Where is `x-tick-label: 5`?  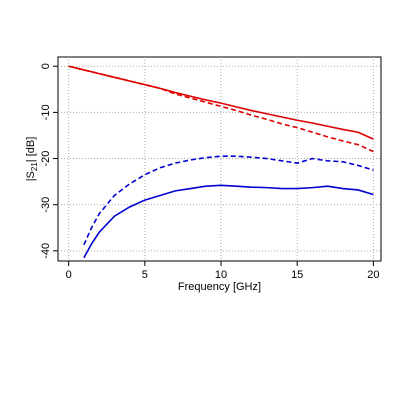
x-tick-label: 5 is located at coordinates (145, 275).